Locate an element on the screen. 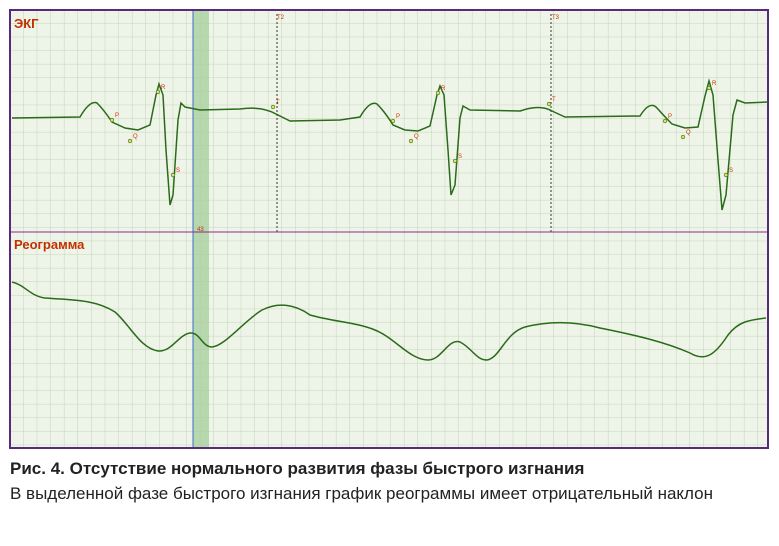 This screenshot has width=779, height=546. panel-label: Реограмма is located at coordinates (49, 244).